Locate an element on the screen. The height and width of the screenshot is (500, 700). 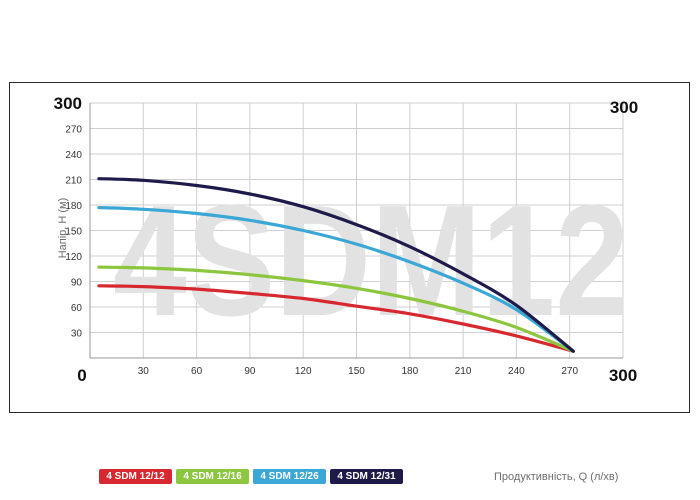
origin-label: 0 is located at coordinates (81, 375).